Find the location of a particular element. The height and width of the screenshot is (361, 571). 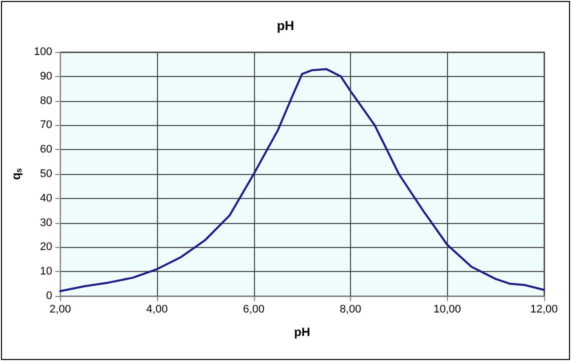

y-tick-label: 30 is located at coordinates (46, 222).